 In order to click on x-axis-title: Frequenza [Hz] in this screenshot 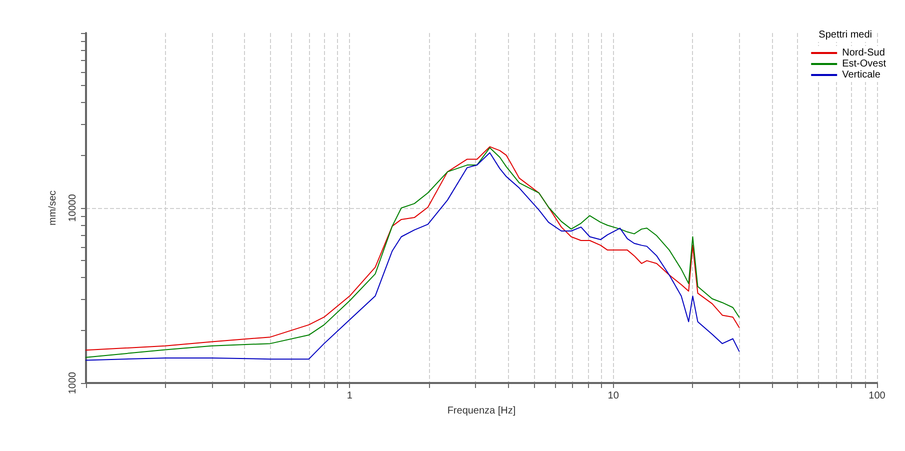, I will do `click(481, 410)`.